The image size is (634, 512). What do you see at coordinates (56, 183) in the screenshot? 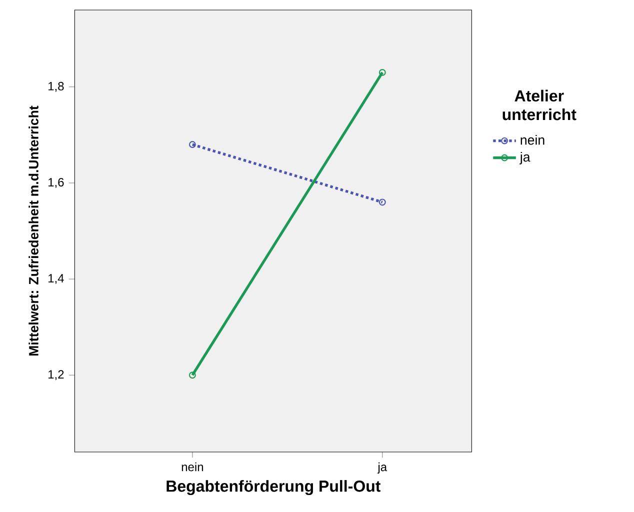
I see `y-tick-label: 1,6` at bounding box center [56, 183].